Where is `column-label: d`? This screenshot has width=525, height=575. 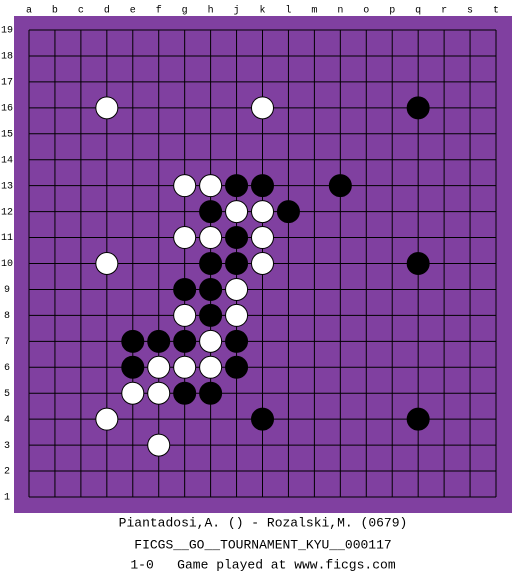 column-label: d is located at coordinates (107, 11).